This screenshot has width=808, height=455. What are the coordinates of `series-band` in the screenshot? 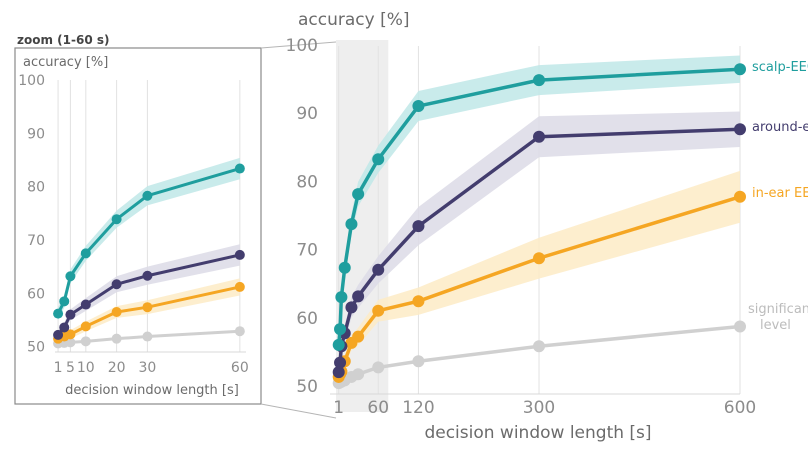 It's located at (149, 292).